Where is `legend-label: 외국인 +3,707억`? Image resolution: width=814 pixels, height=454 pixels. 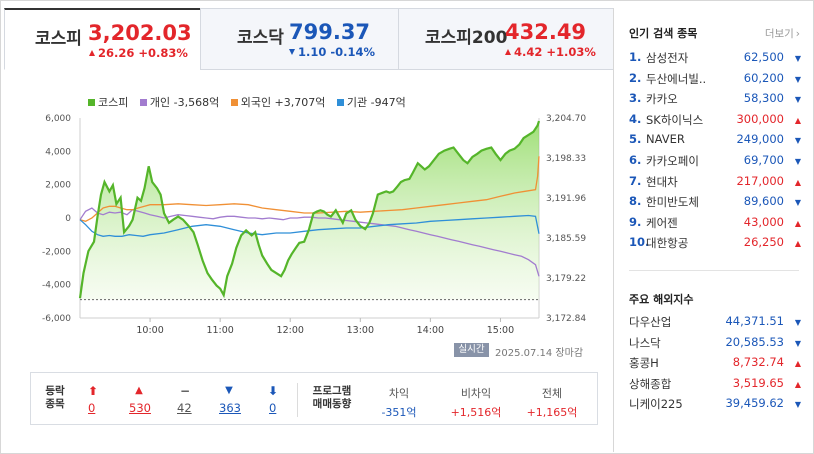
legend-label: 외국인 +3,707억 is located at coordinates (283, 102).